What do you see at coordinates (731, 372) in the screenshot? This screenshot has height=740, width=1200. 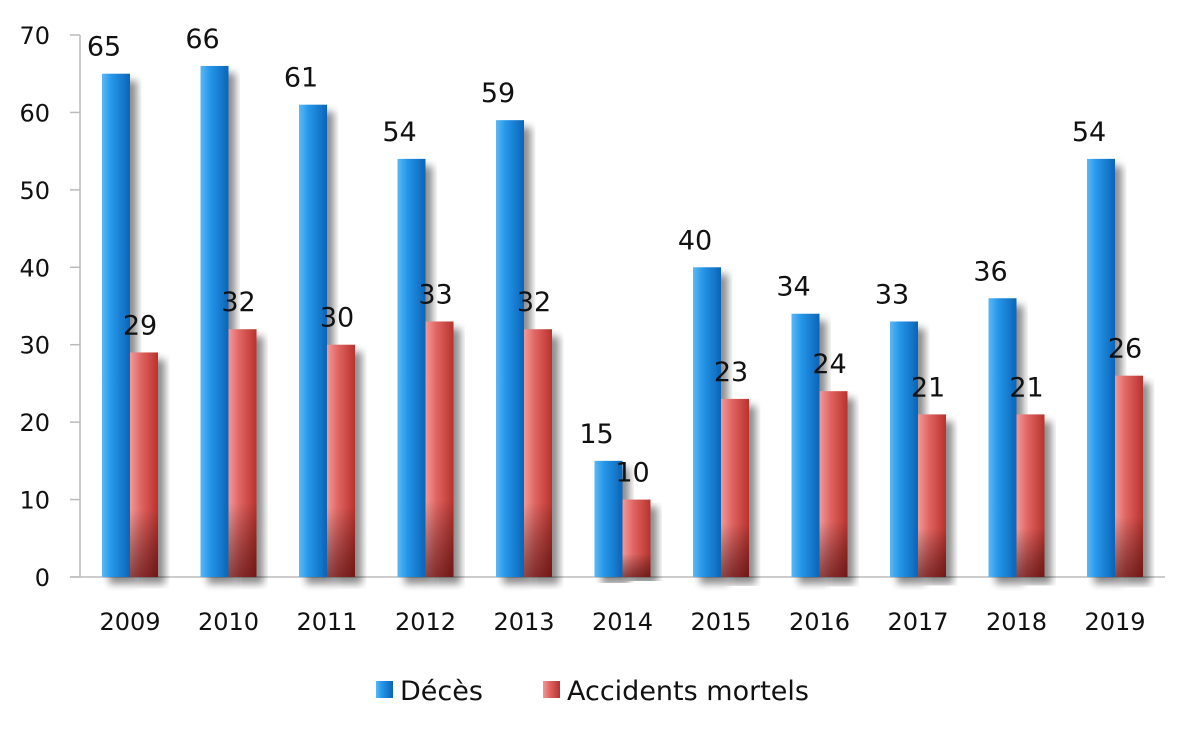 I see `data-label-accidents-mortels: 23` at bounding box center [731, 372].